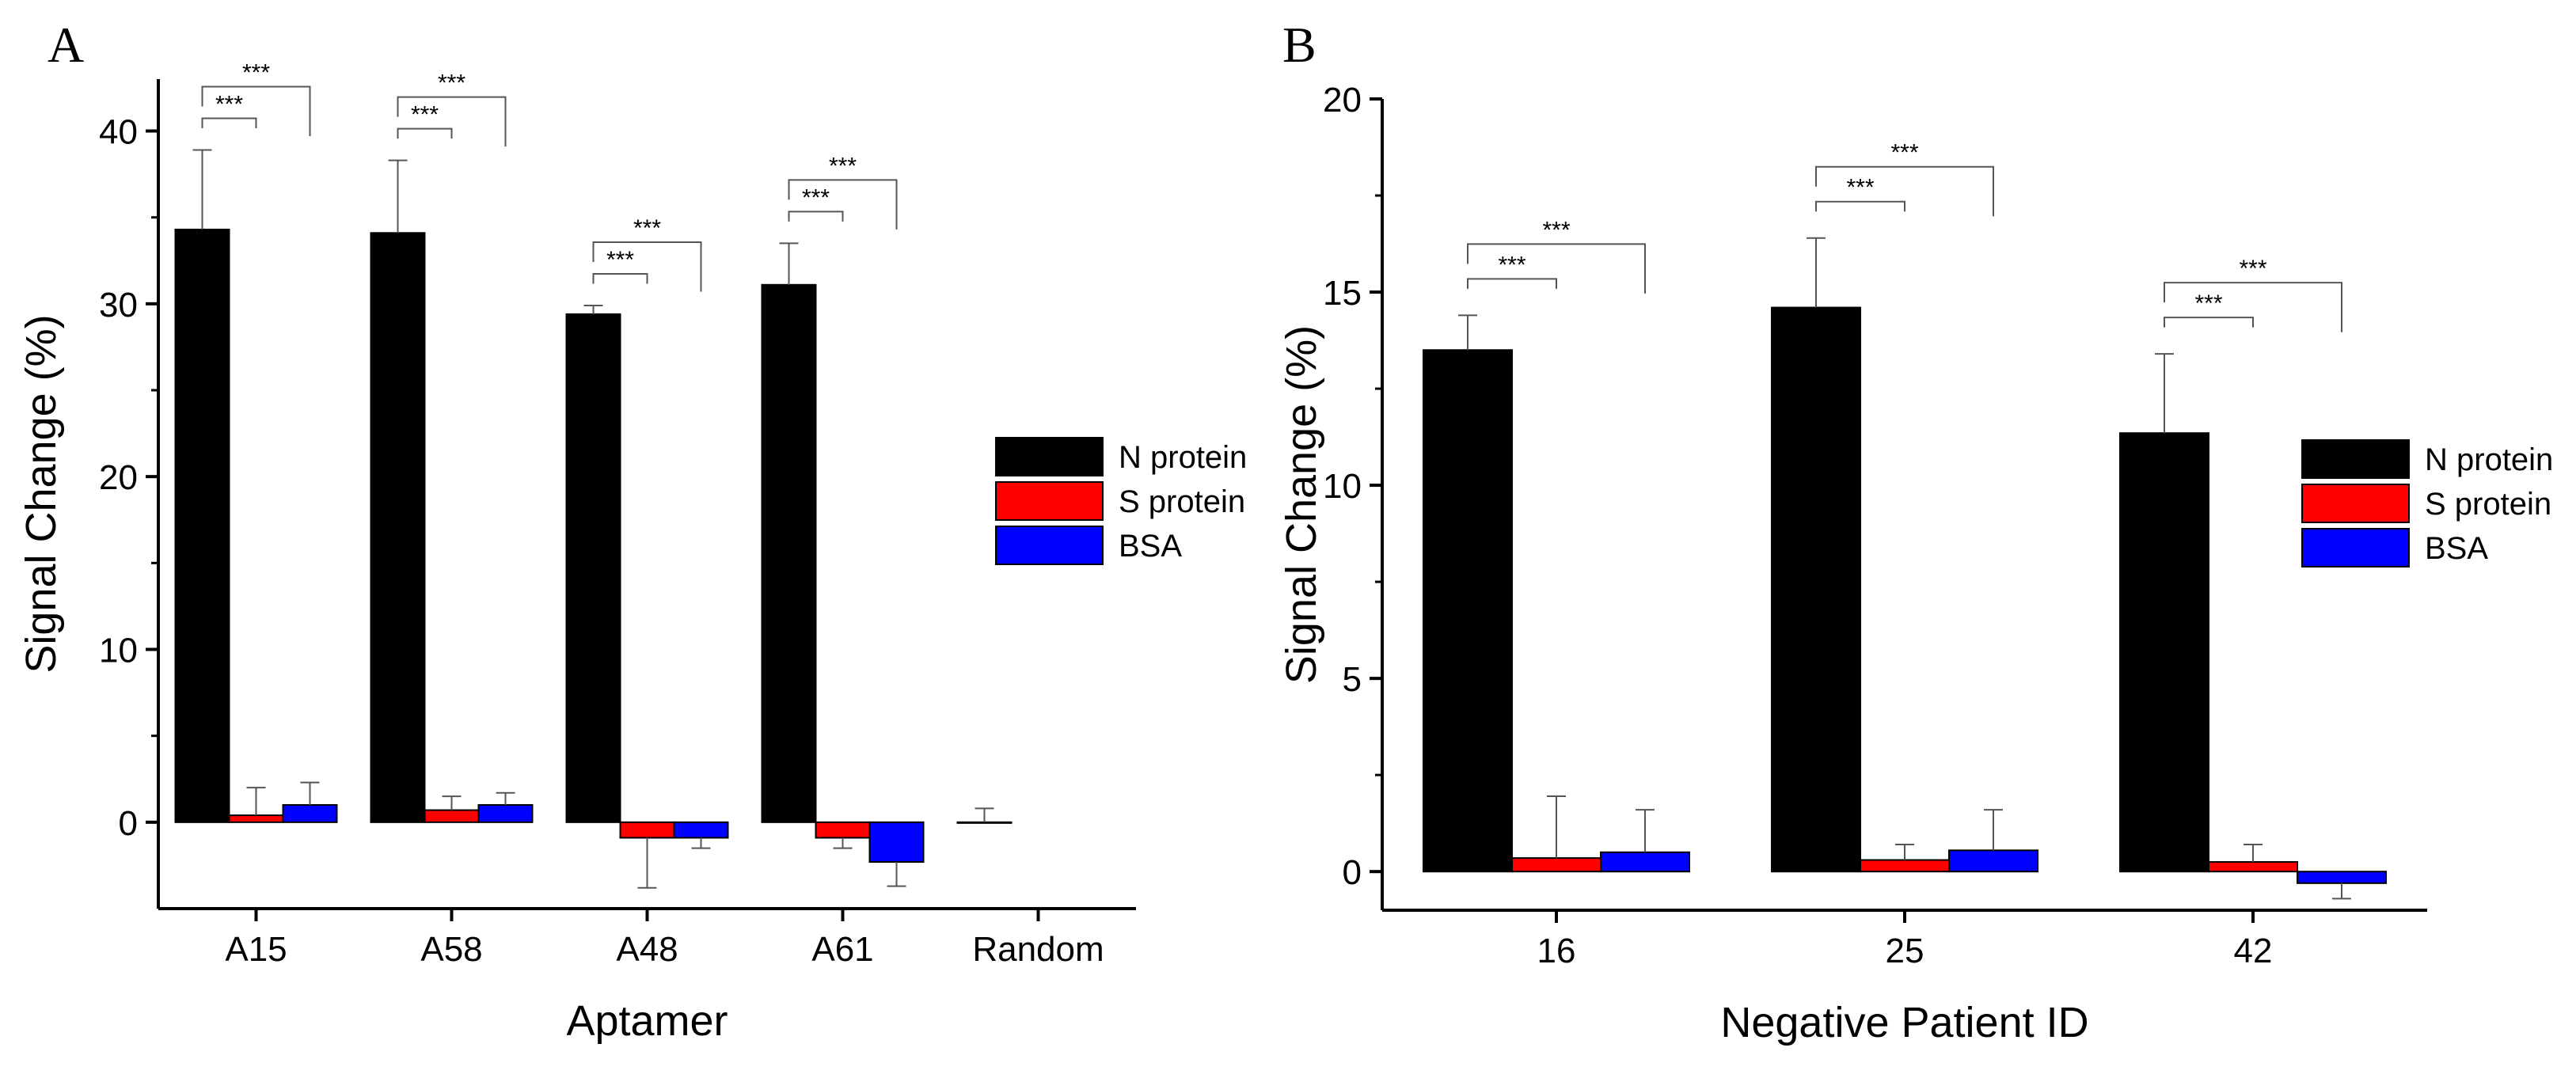 The image size is (2576, 1078). What do you see at coordinates (310, 813) in the screenshot?
I see `bar-bsa-A15` at bounding box center [310, 813].